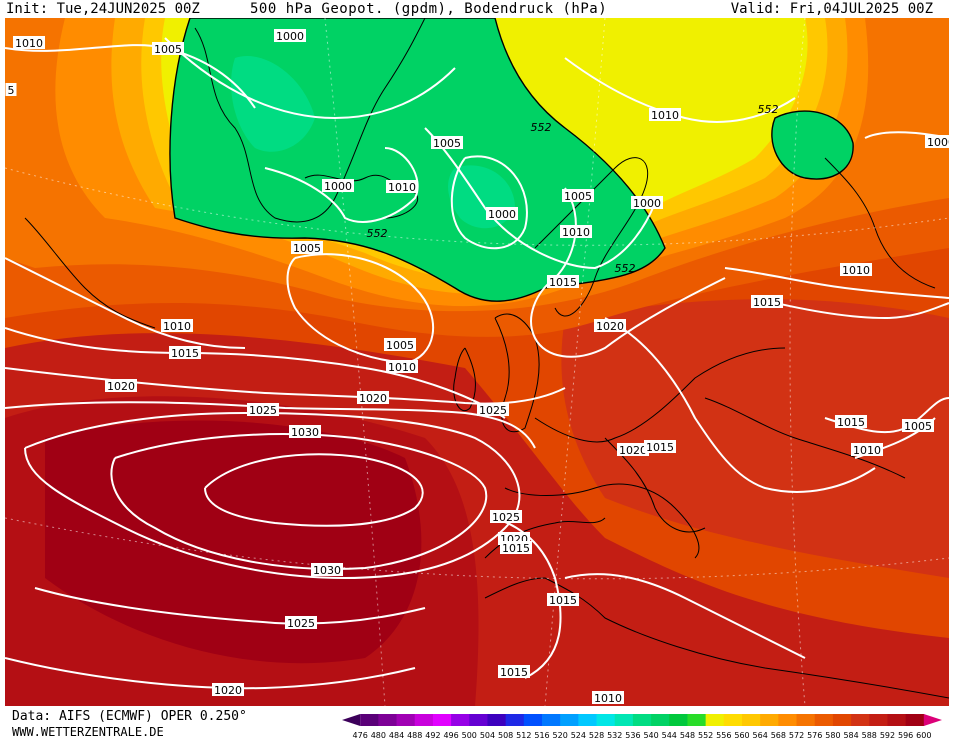 The width and height of the screenshot is (959, 741). What do you see at coordinates (614, 735) in the screenshot?
I see `legend-tick-label: 532` at bounding box center [614, 735].